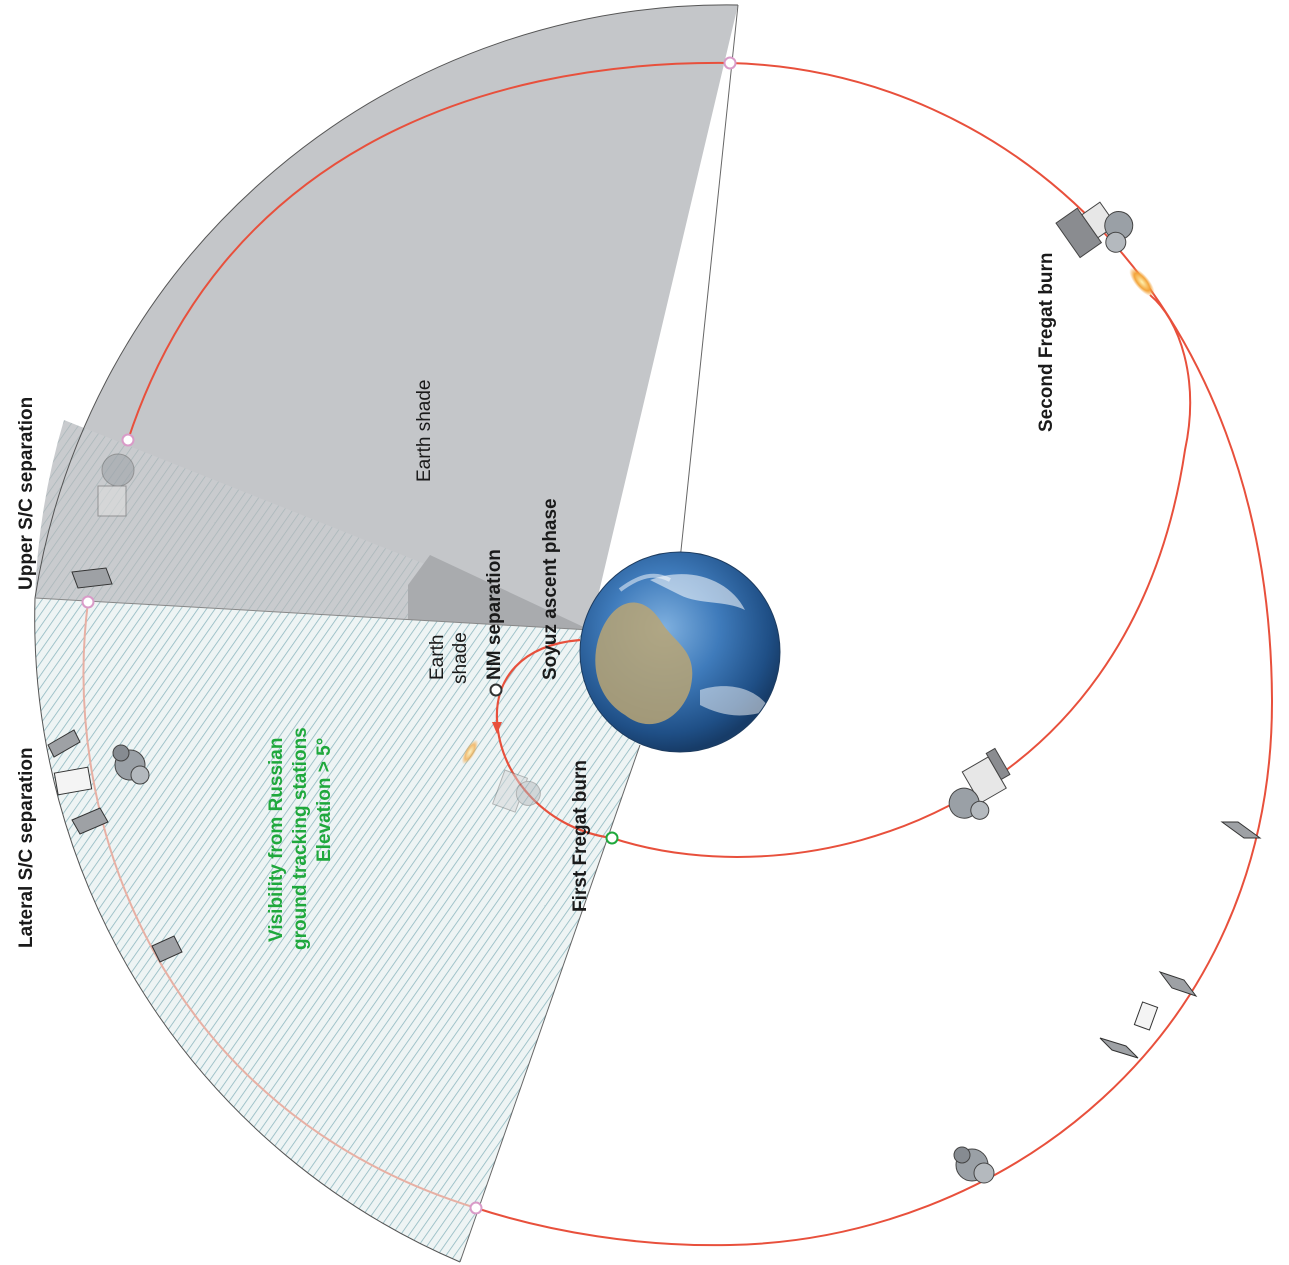 This screenshot has height=1265, width=1289. What do you see at coordinates (612, 838) in the screenshot?
I see `first-fregat-burn-marker` at bounding box center [612, 838].